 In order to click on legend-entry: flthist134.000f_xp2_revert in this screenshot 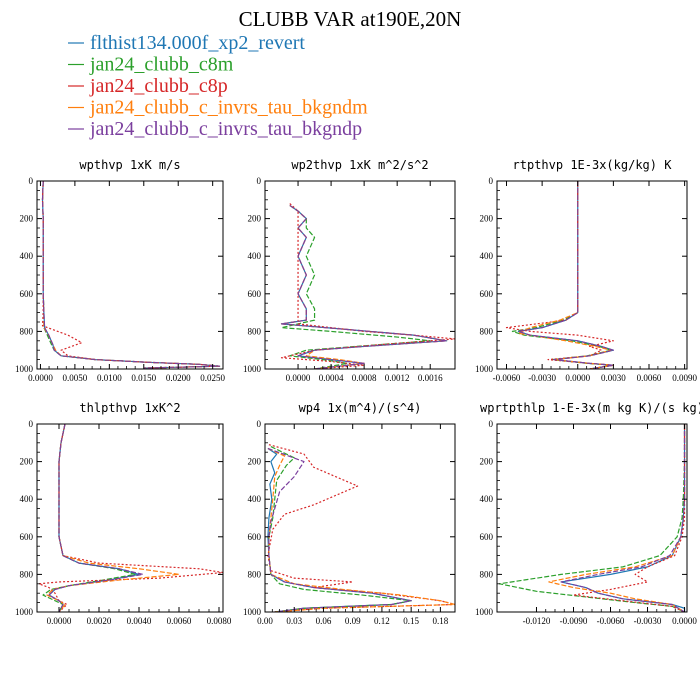, I will do `click(186, 43)`.